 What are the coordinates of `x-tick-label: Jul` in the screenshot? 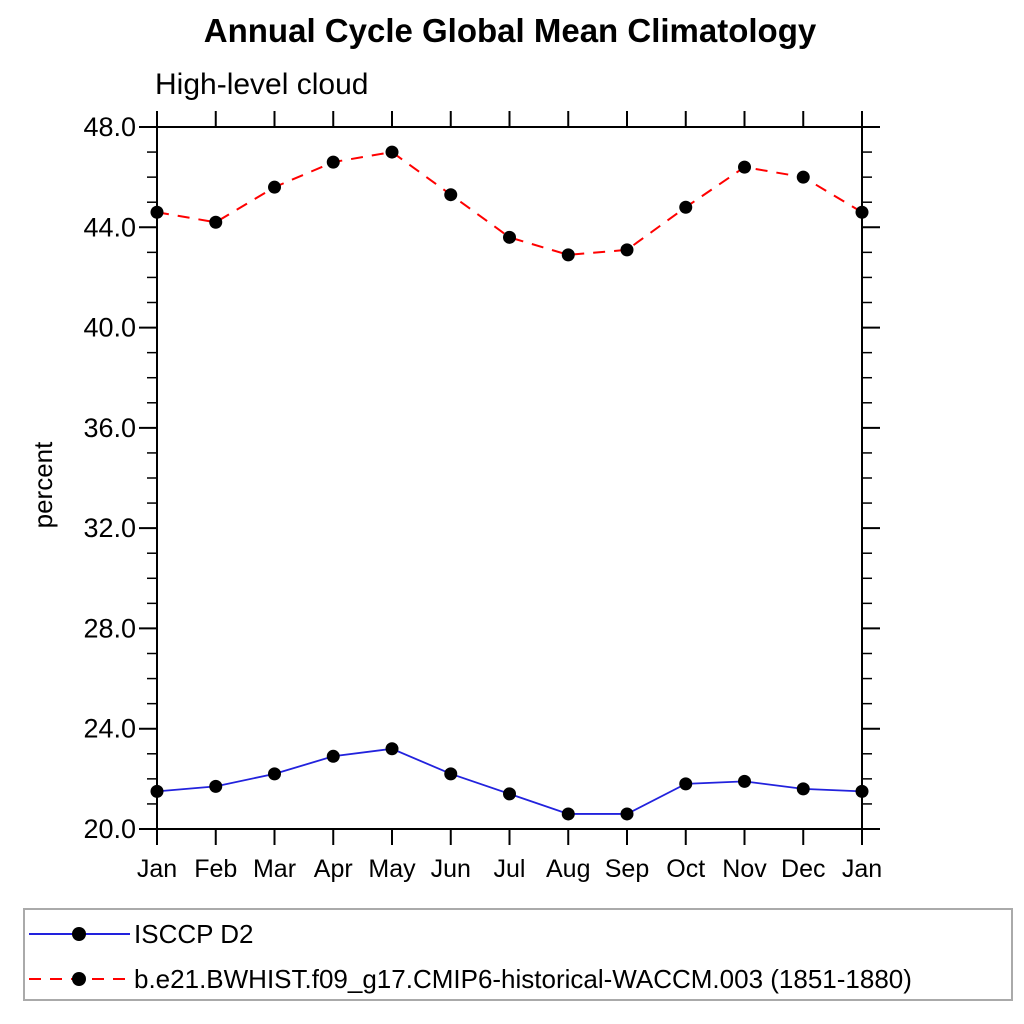 It's located at (510, 869).